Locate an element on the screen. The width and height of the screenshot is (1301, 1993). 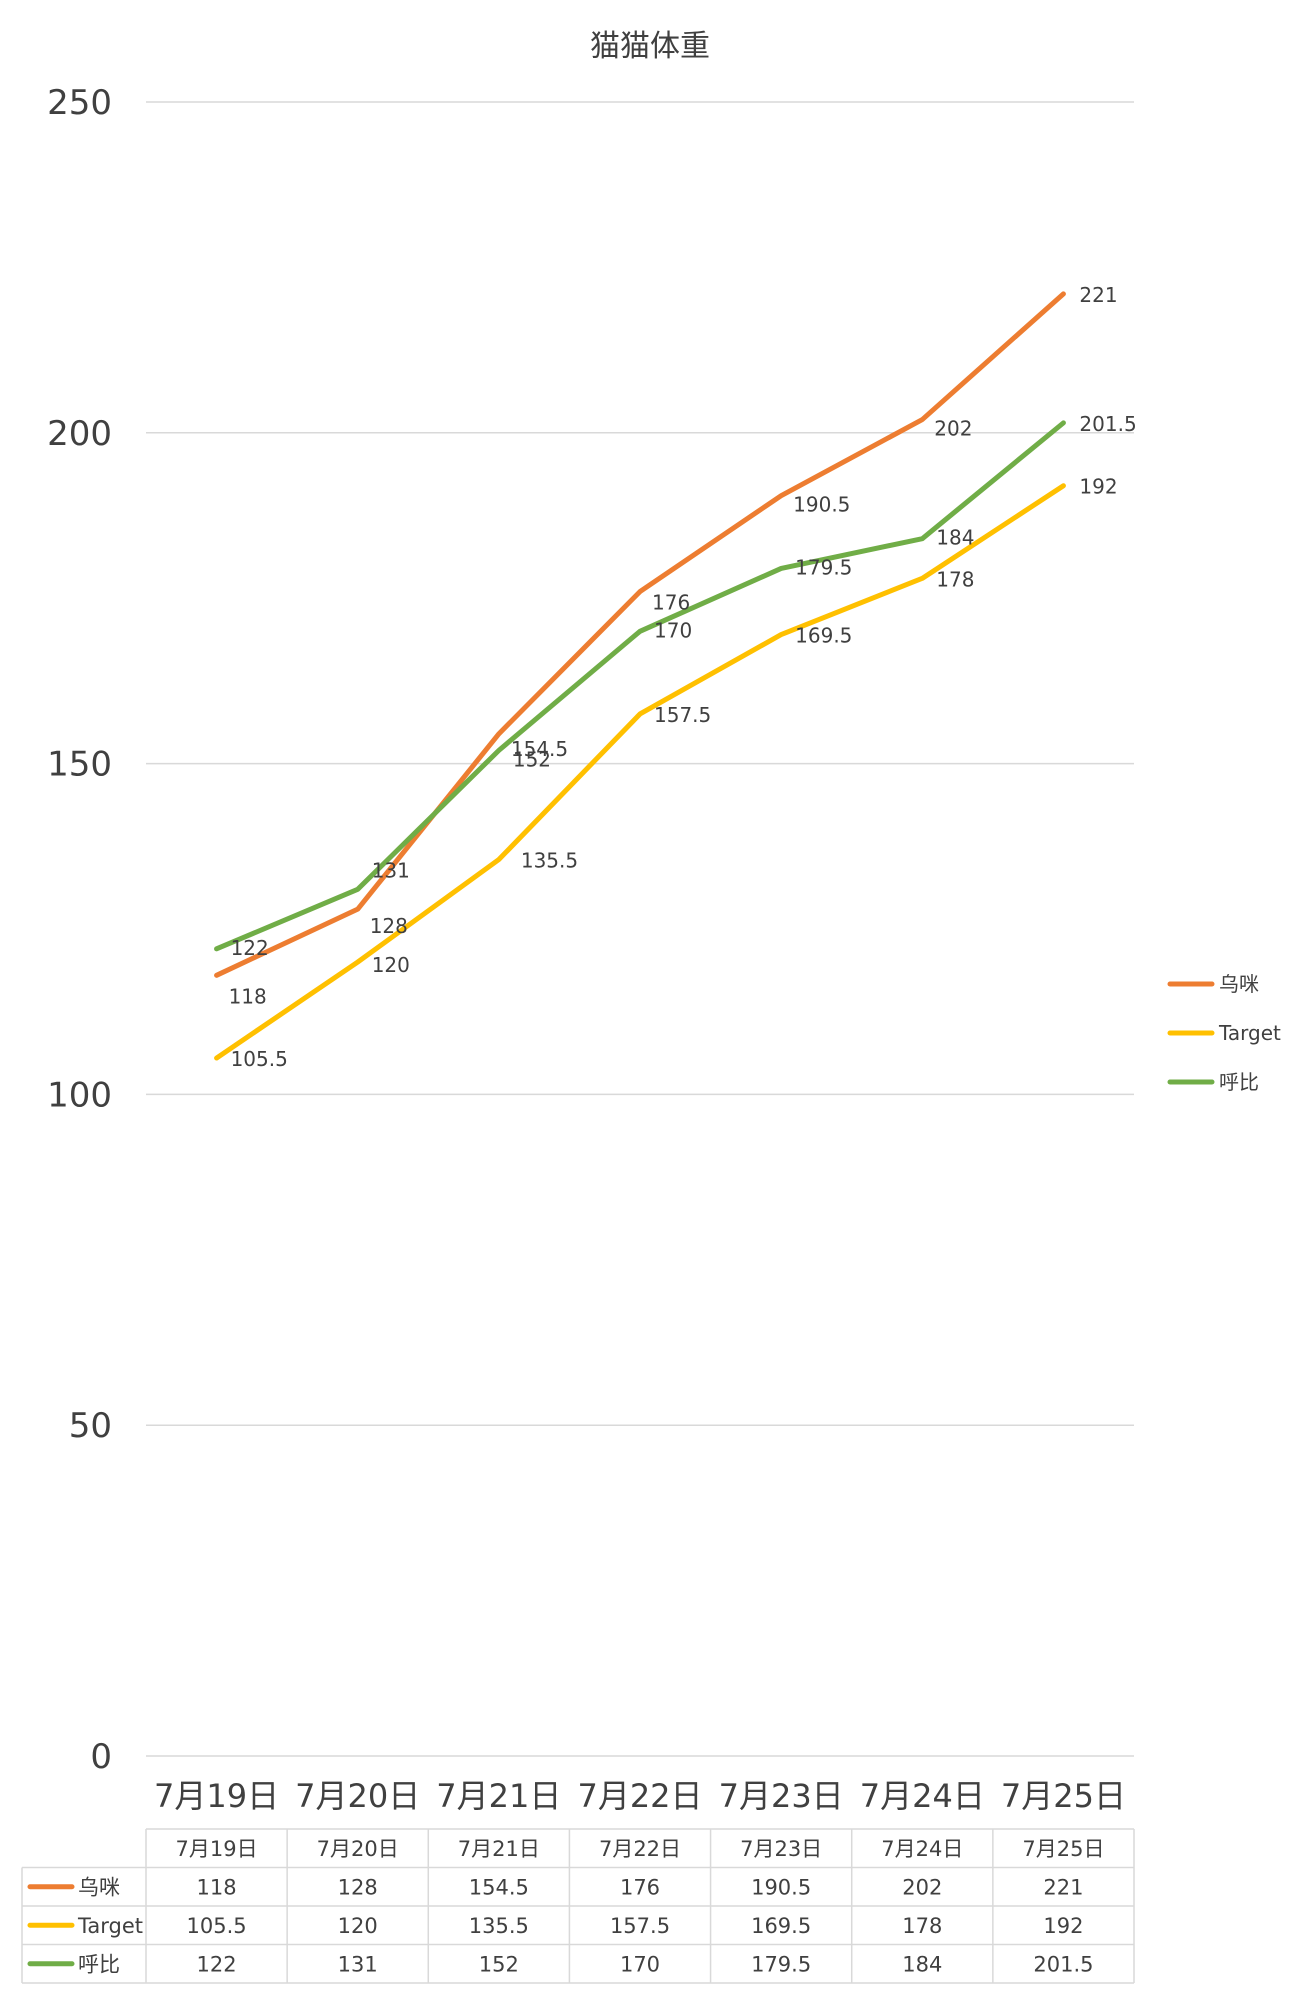
y-tick-label: 50 is located at coordinates (90, 1426).